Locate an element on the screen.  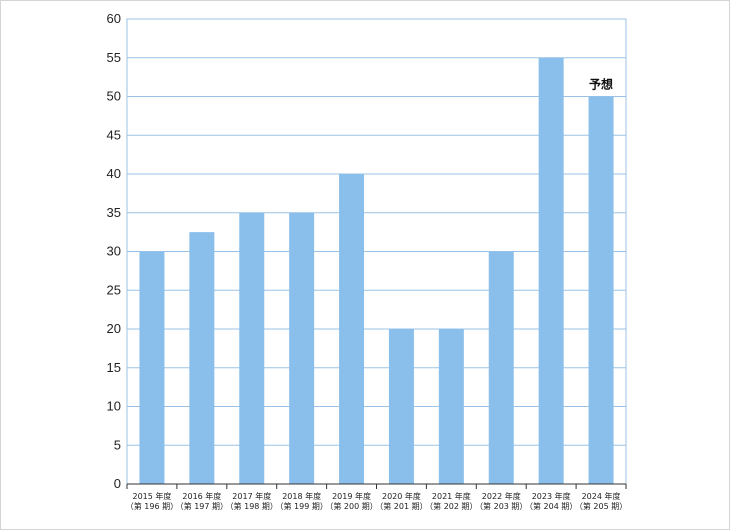
forecast-annotation: 予想 is located at coordinates (601, 84).